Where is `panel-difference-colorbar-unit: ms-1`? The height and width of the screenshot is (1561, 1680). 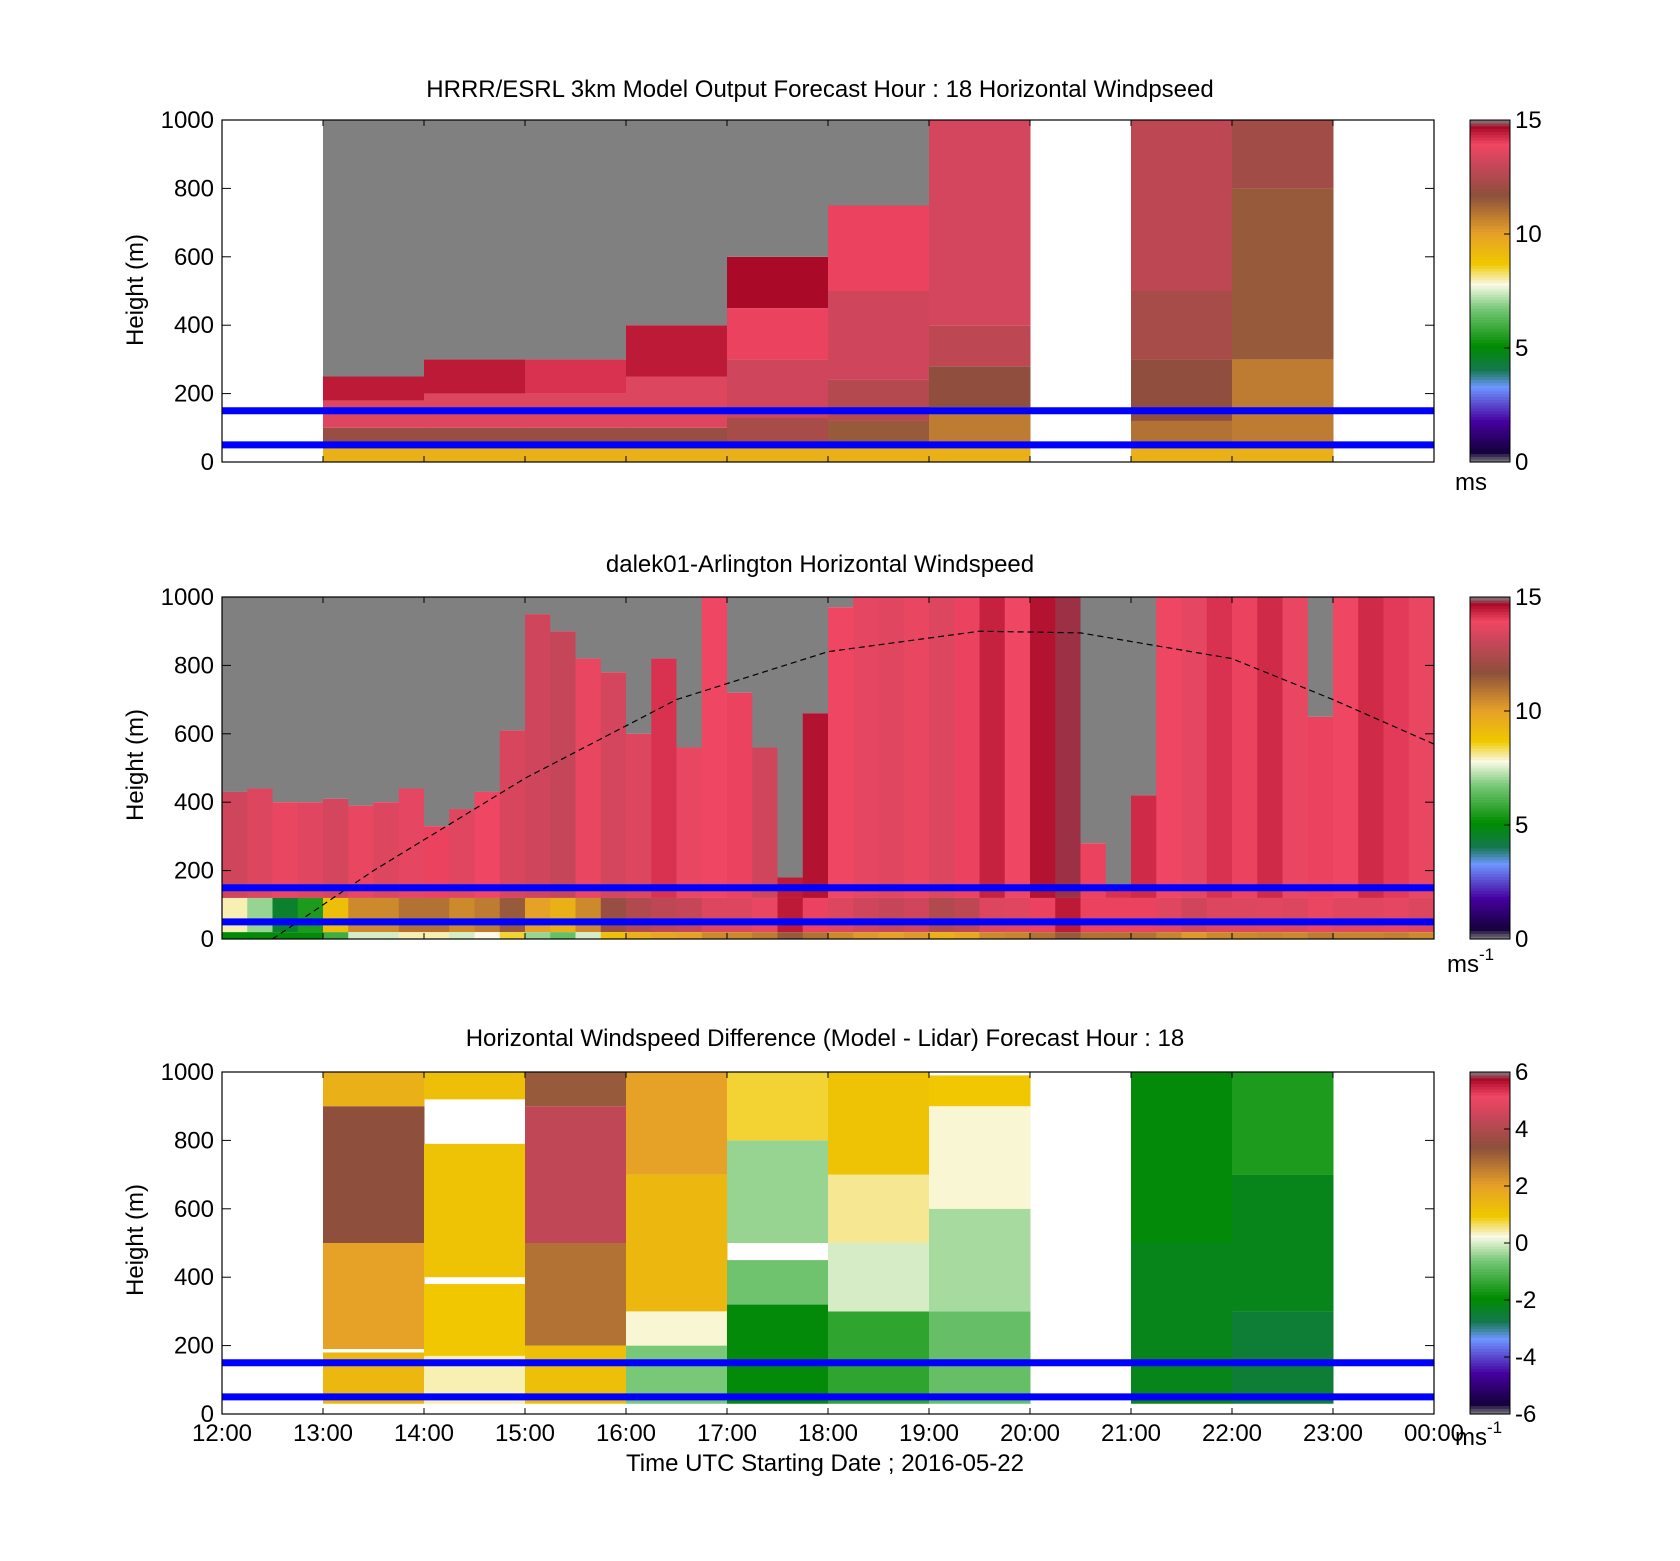
panel-difference-colorbar-unit: ms-1 is located at coordinates (1478, 1434).